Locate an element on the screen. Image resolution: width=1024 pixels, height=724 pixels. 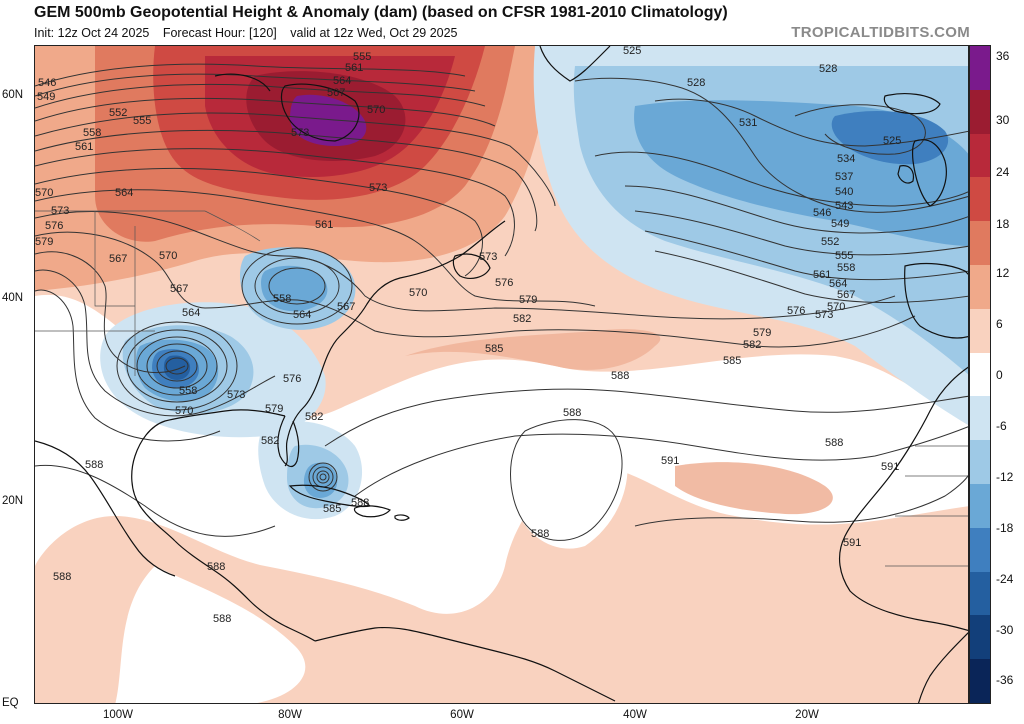
colorbar-label: -18 is located at coordinates (1005, 528).